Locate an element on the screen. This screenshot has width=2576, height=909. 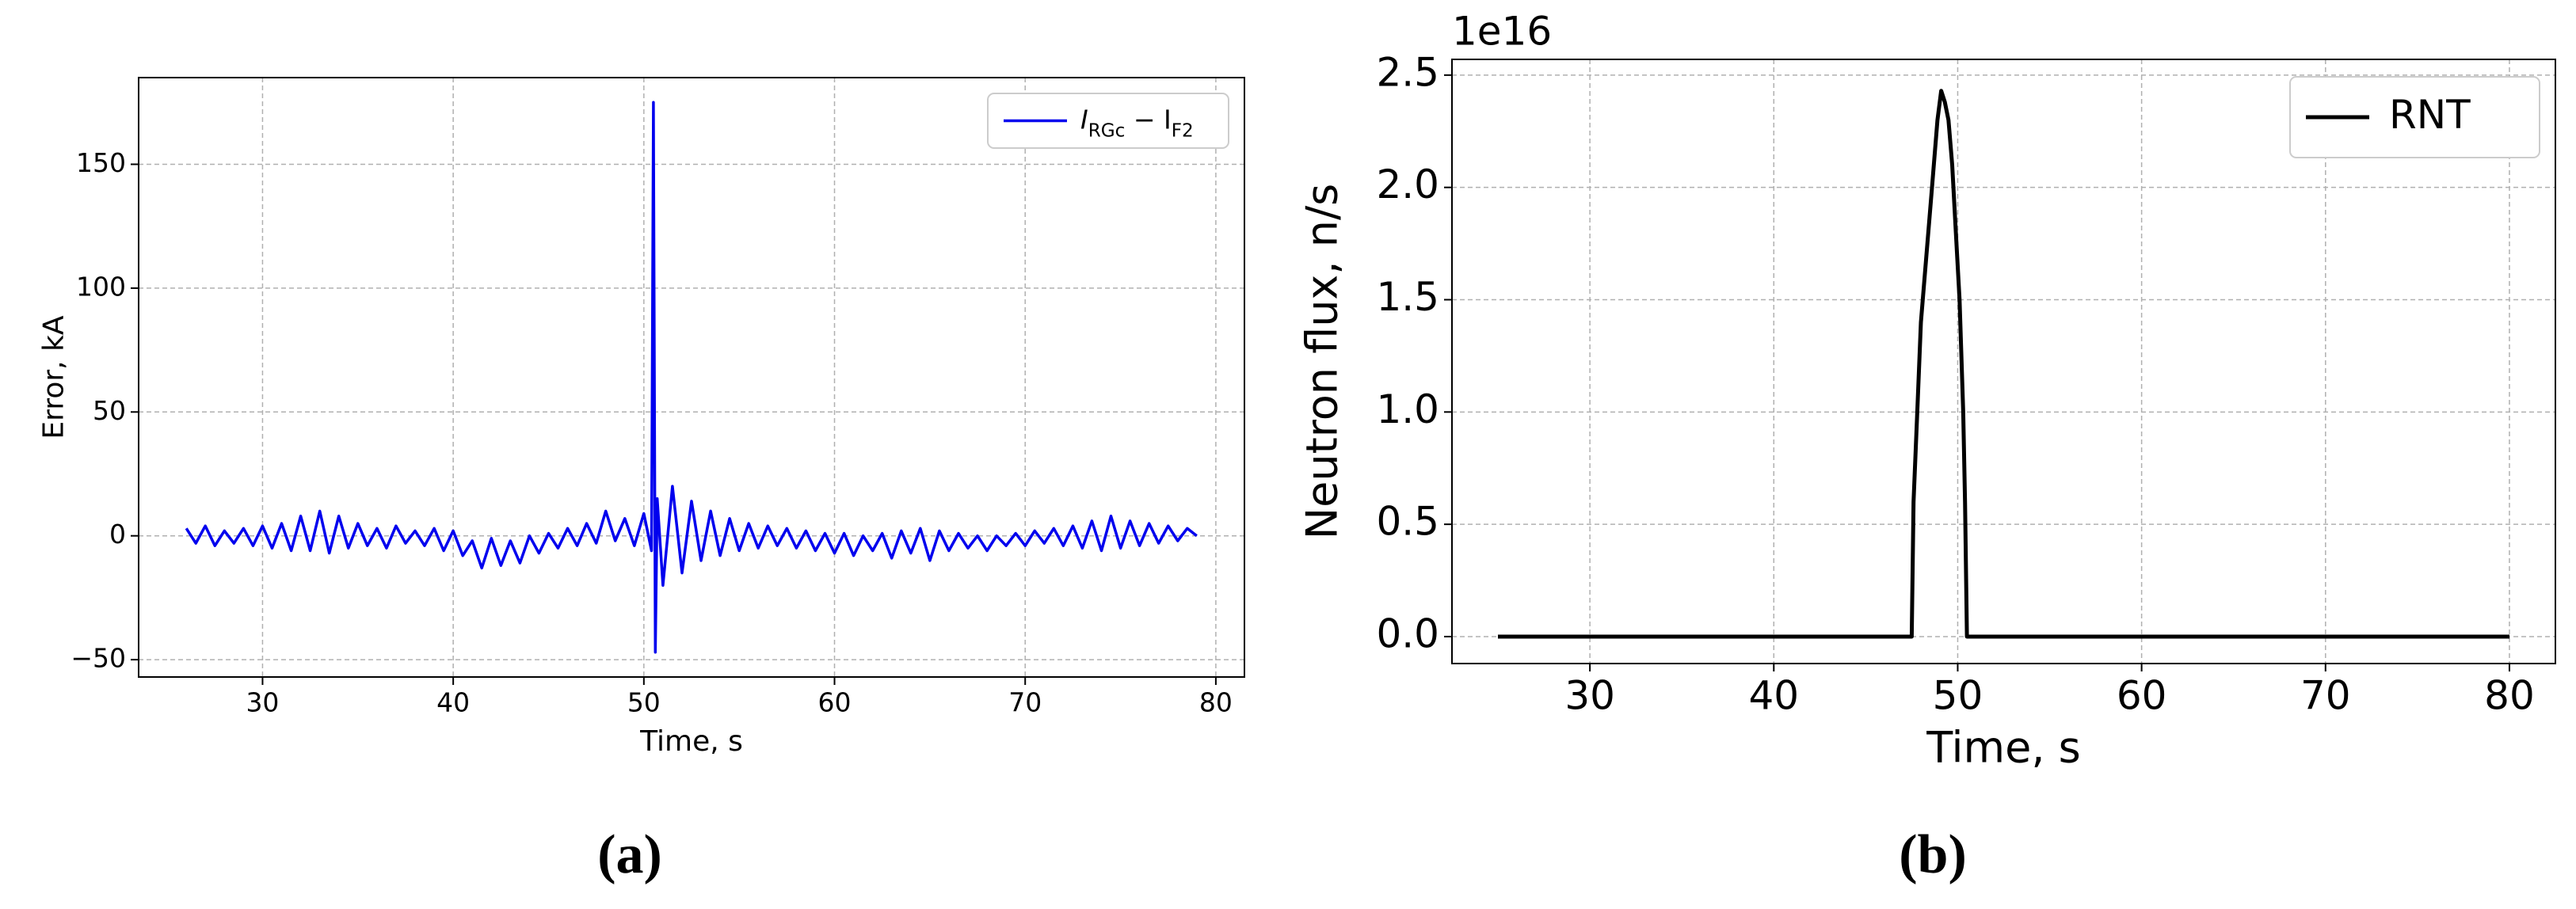
caption: (a) is located at coordinates (630, 854).